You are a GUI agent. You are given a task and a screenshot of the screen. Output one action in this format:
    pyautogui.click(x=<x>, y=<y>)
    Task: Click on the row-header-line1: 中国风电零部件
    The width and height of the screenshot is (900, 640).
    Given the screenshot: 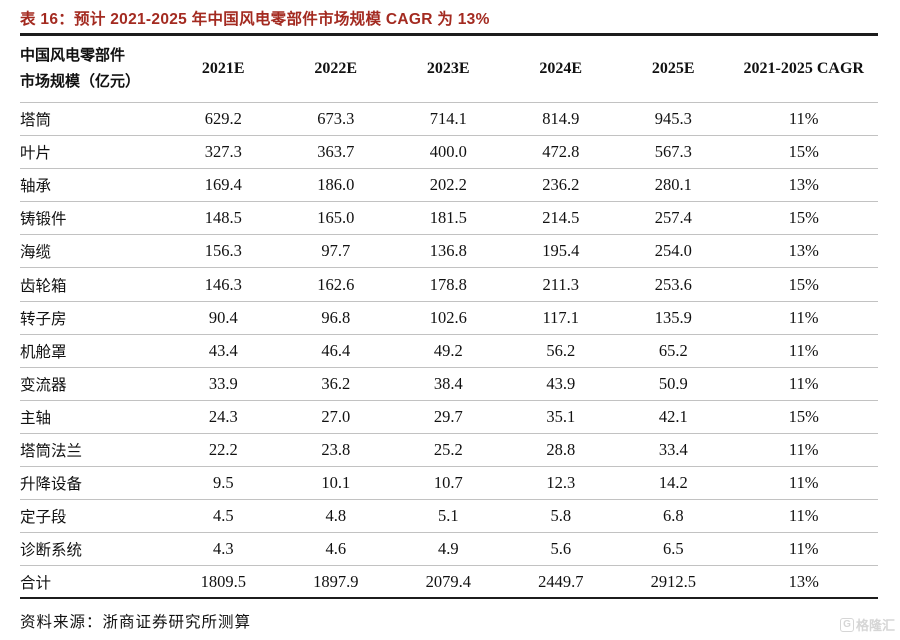 What is the action you would take?
    pyautogui.click(x=73, y=56)
    